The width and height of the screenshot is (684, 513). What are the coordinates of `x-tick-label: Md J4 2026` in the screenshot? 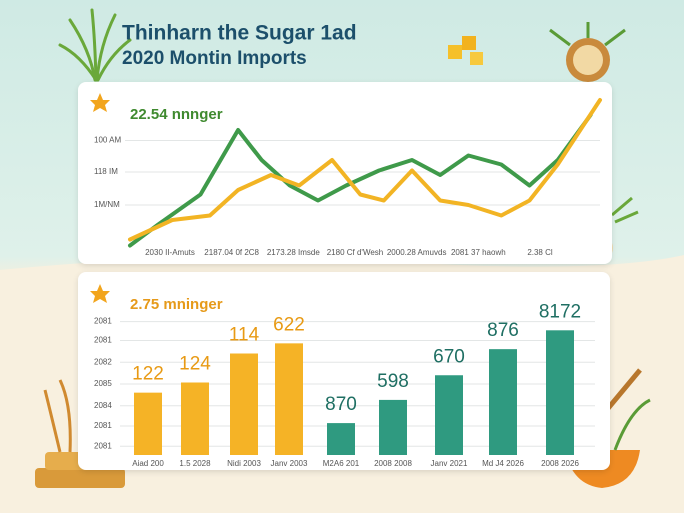 It's located at (503, 463).